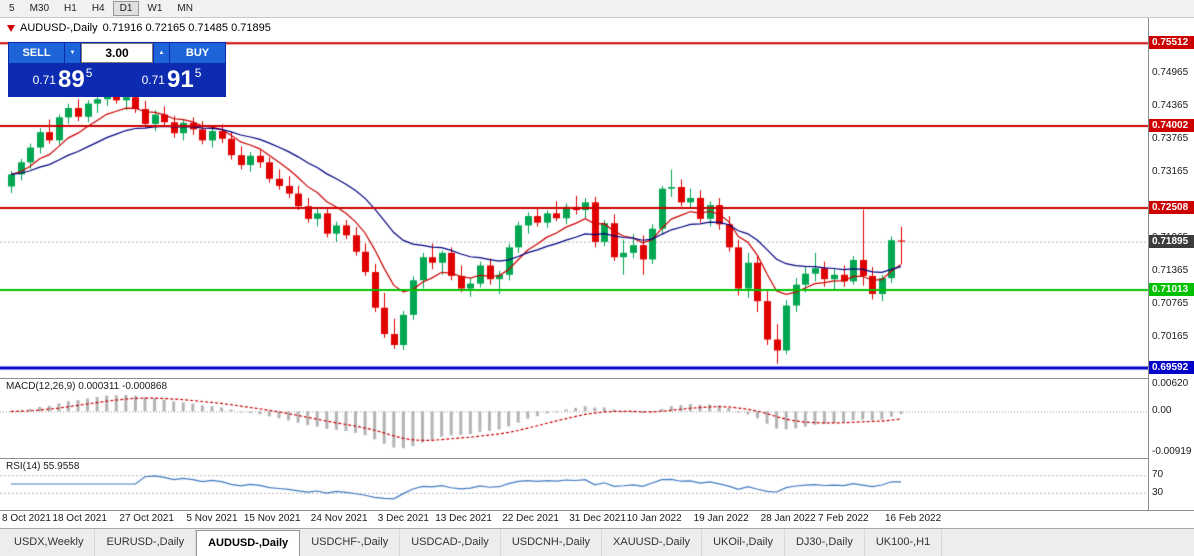 This screenshot has width=1194, height=556. What do you see at coordinates (788, 518) in the screenshot?
I see `date-tick-label: 28 Jan 2022` at bounding box center [788, 518].